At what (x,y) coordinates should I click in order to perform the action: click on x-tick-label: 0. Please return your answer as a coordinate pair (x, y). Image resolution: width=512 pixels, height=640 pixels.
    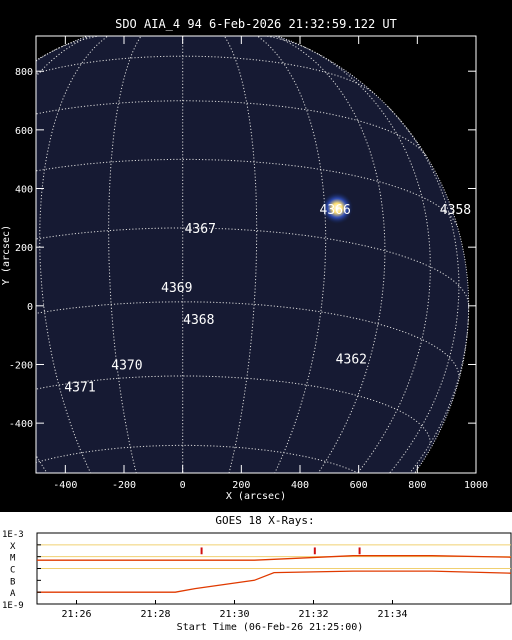
    Looking at the image, I should click on (183, 485).